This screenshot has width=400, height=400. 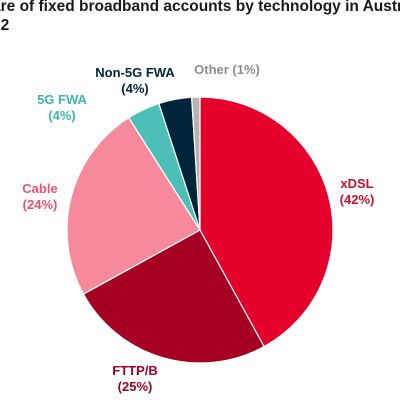 What do you see at coordinates (134, 88) in the screenshot?
I see `label-non-5g-fwa-value: (4%)` at bounding box center [134, 88].